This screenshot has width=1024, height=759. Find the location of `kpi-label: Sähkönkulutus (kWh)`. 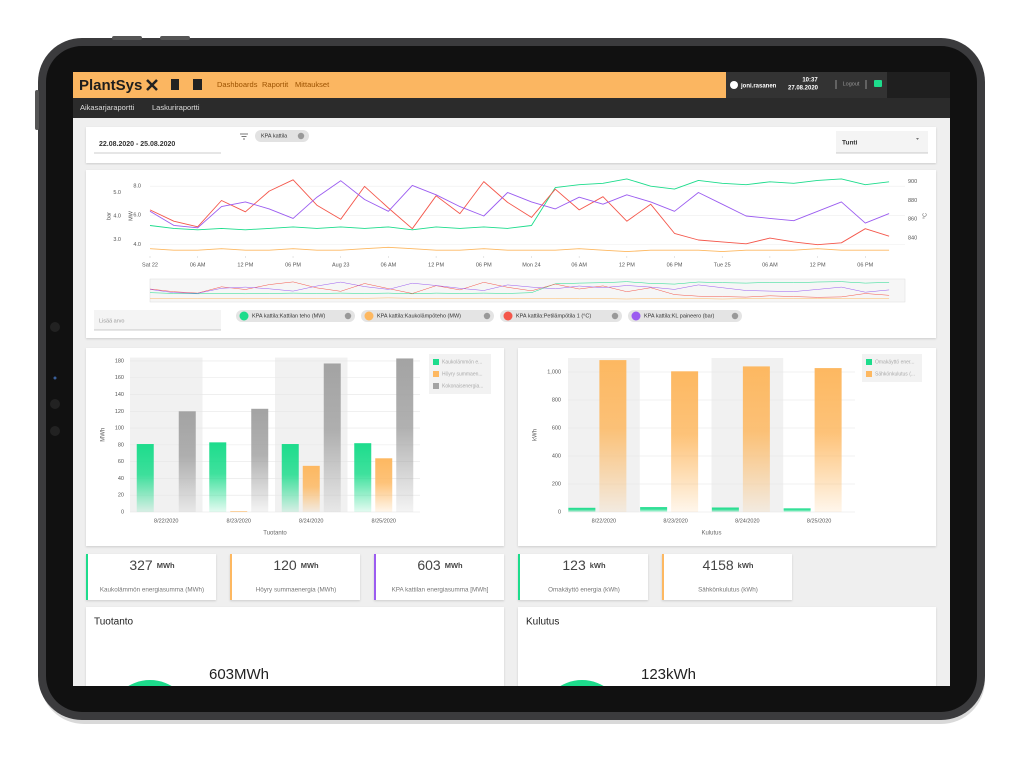

kpi-label: Sähkönkulutus (kWh) is located at coordinates (728, 590).